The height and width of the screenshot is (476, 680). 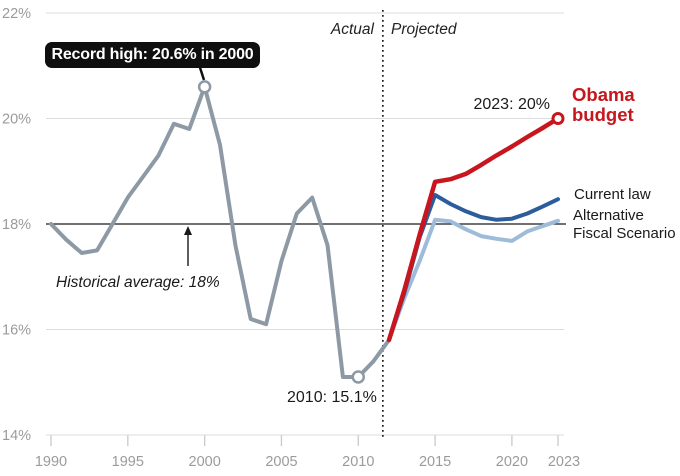 What do you see at coordinates (352, 29) in the screenshot?
I see `actual-section-label: Actual` at bounding box center [352, 29].